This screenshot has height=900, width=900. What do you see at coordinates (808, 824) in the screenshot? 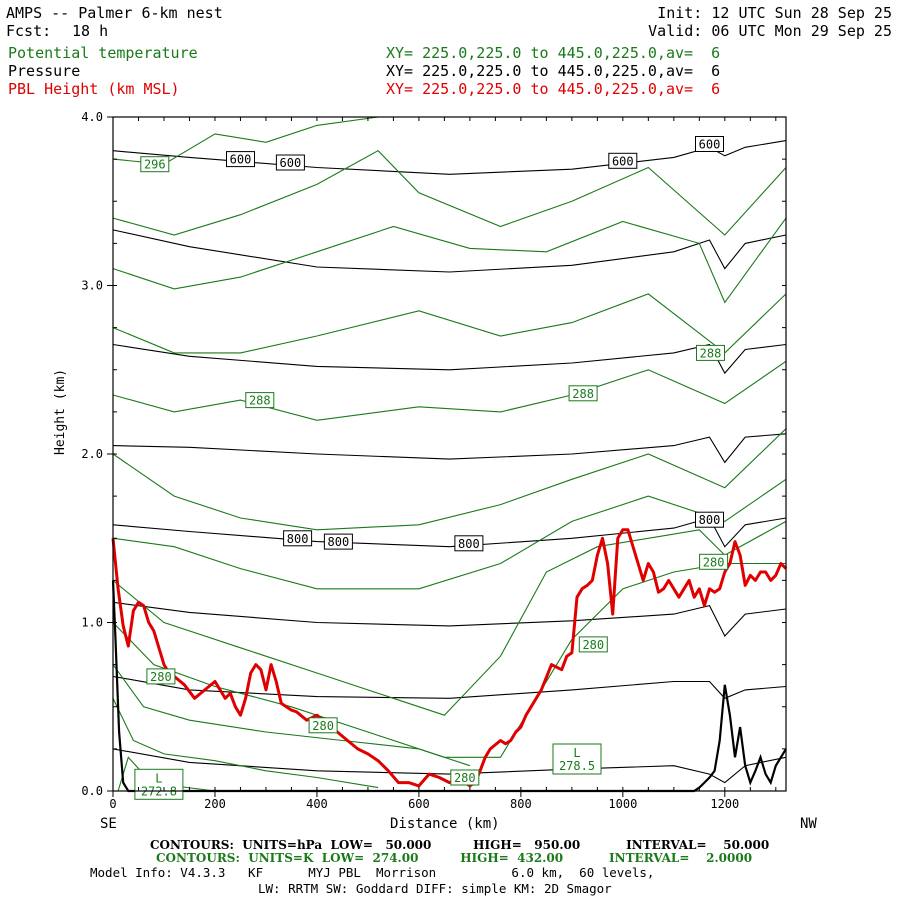
I see `nw-label: NW` at bounding box center [808, 824].